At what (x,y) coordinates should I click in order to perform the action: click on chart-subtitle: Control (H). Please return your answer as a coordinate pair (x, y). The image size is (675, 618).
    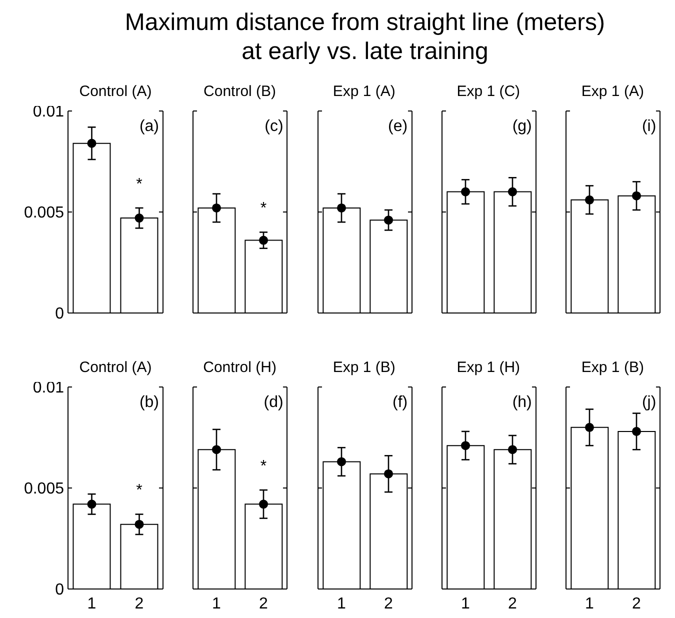
    Looking at the image, I should click on (240, 368).